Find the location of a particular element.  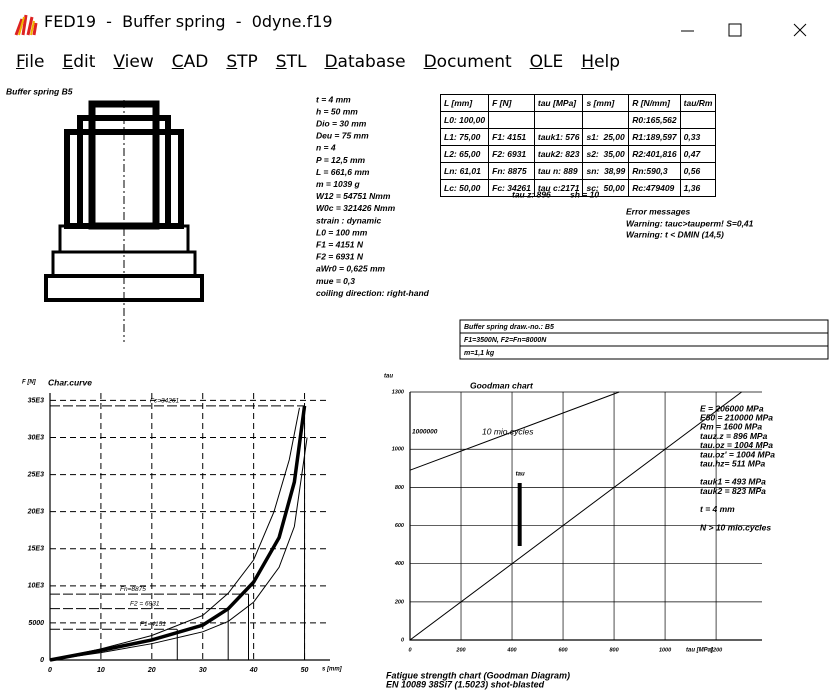

x-tick-label: 10 is located at coordinates (101, 670).